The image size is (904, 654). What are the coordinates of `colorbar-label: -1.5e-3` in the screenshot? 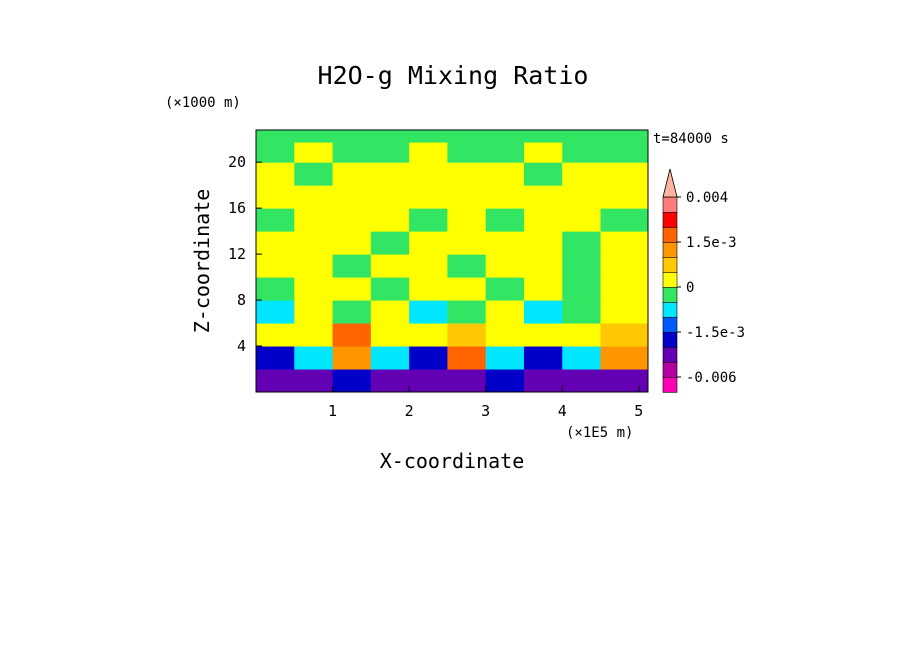 It's located at (715, 333).